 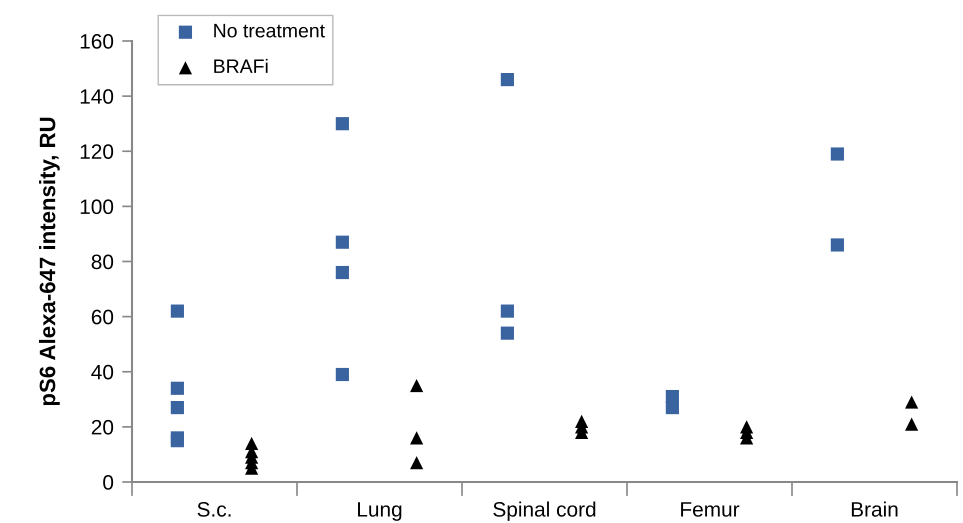 I want to click on y-tick-label: 140, so click(x=97, y=96).